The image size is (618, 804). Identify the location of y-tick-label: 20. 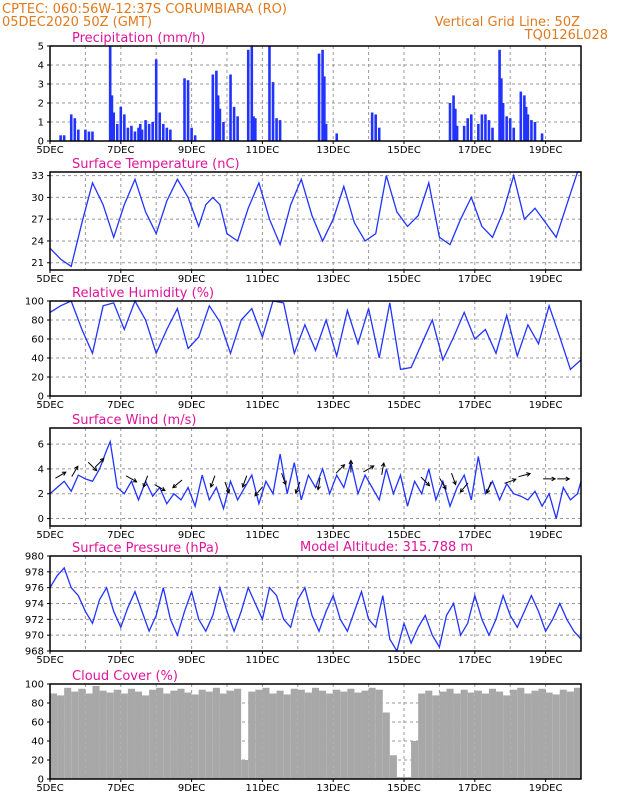
(37, 378).